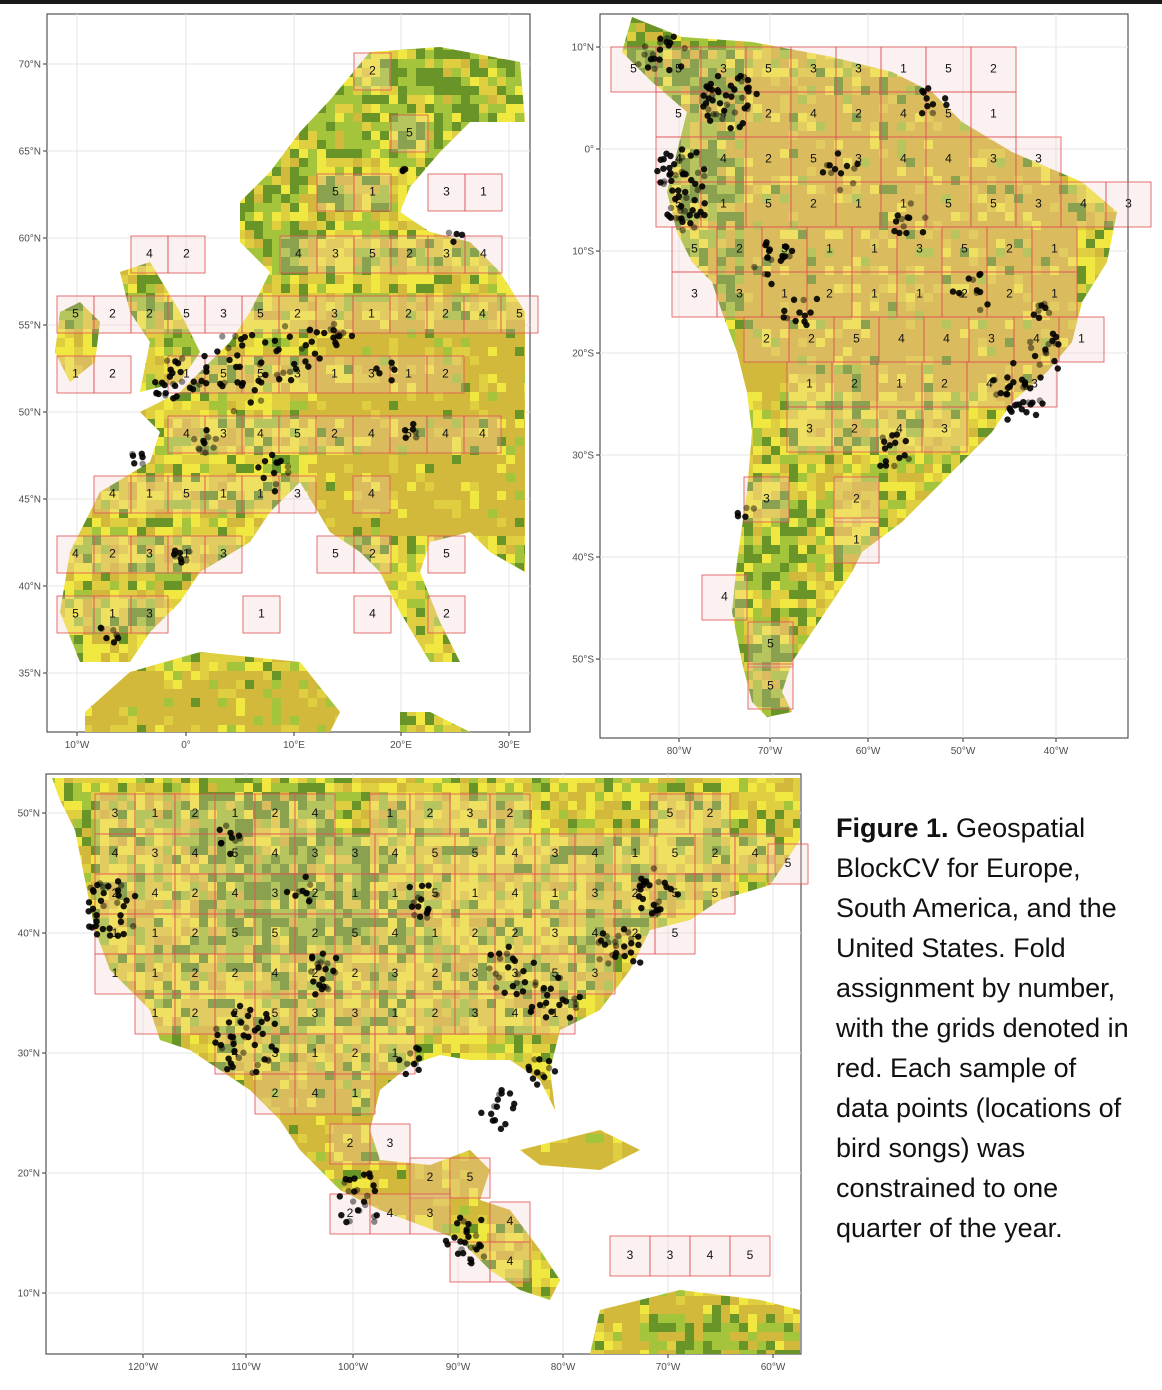 Image resolution: width=1162 pixels, height=1390 pixels. What do you see at coordinates (29, 1054) in the screenshot?
I see `y-tick-label: 30°N` at bounding box center [29, 1054].